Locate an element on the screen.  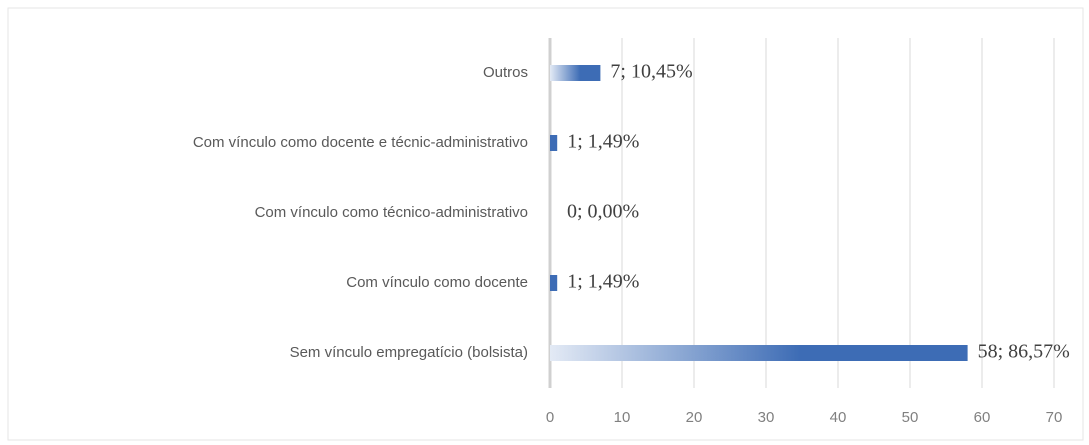
value-label: 7; 10,45% is located at coordinates (651, 72).